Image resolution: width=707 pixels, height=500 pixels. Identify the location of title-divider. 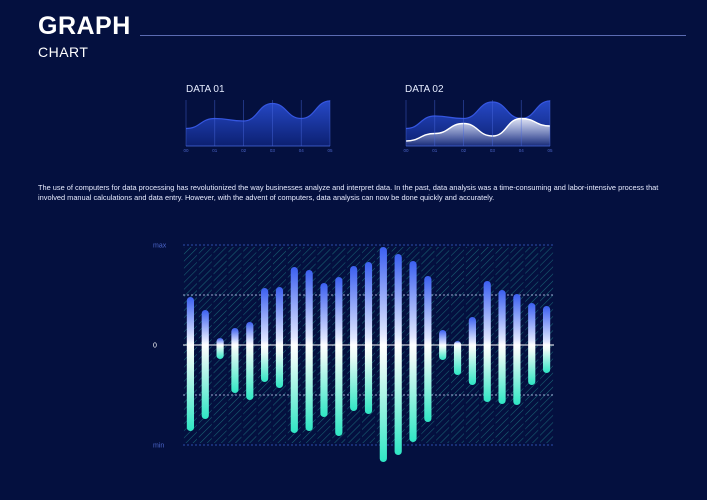
(413, 35).